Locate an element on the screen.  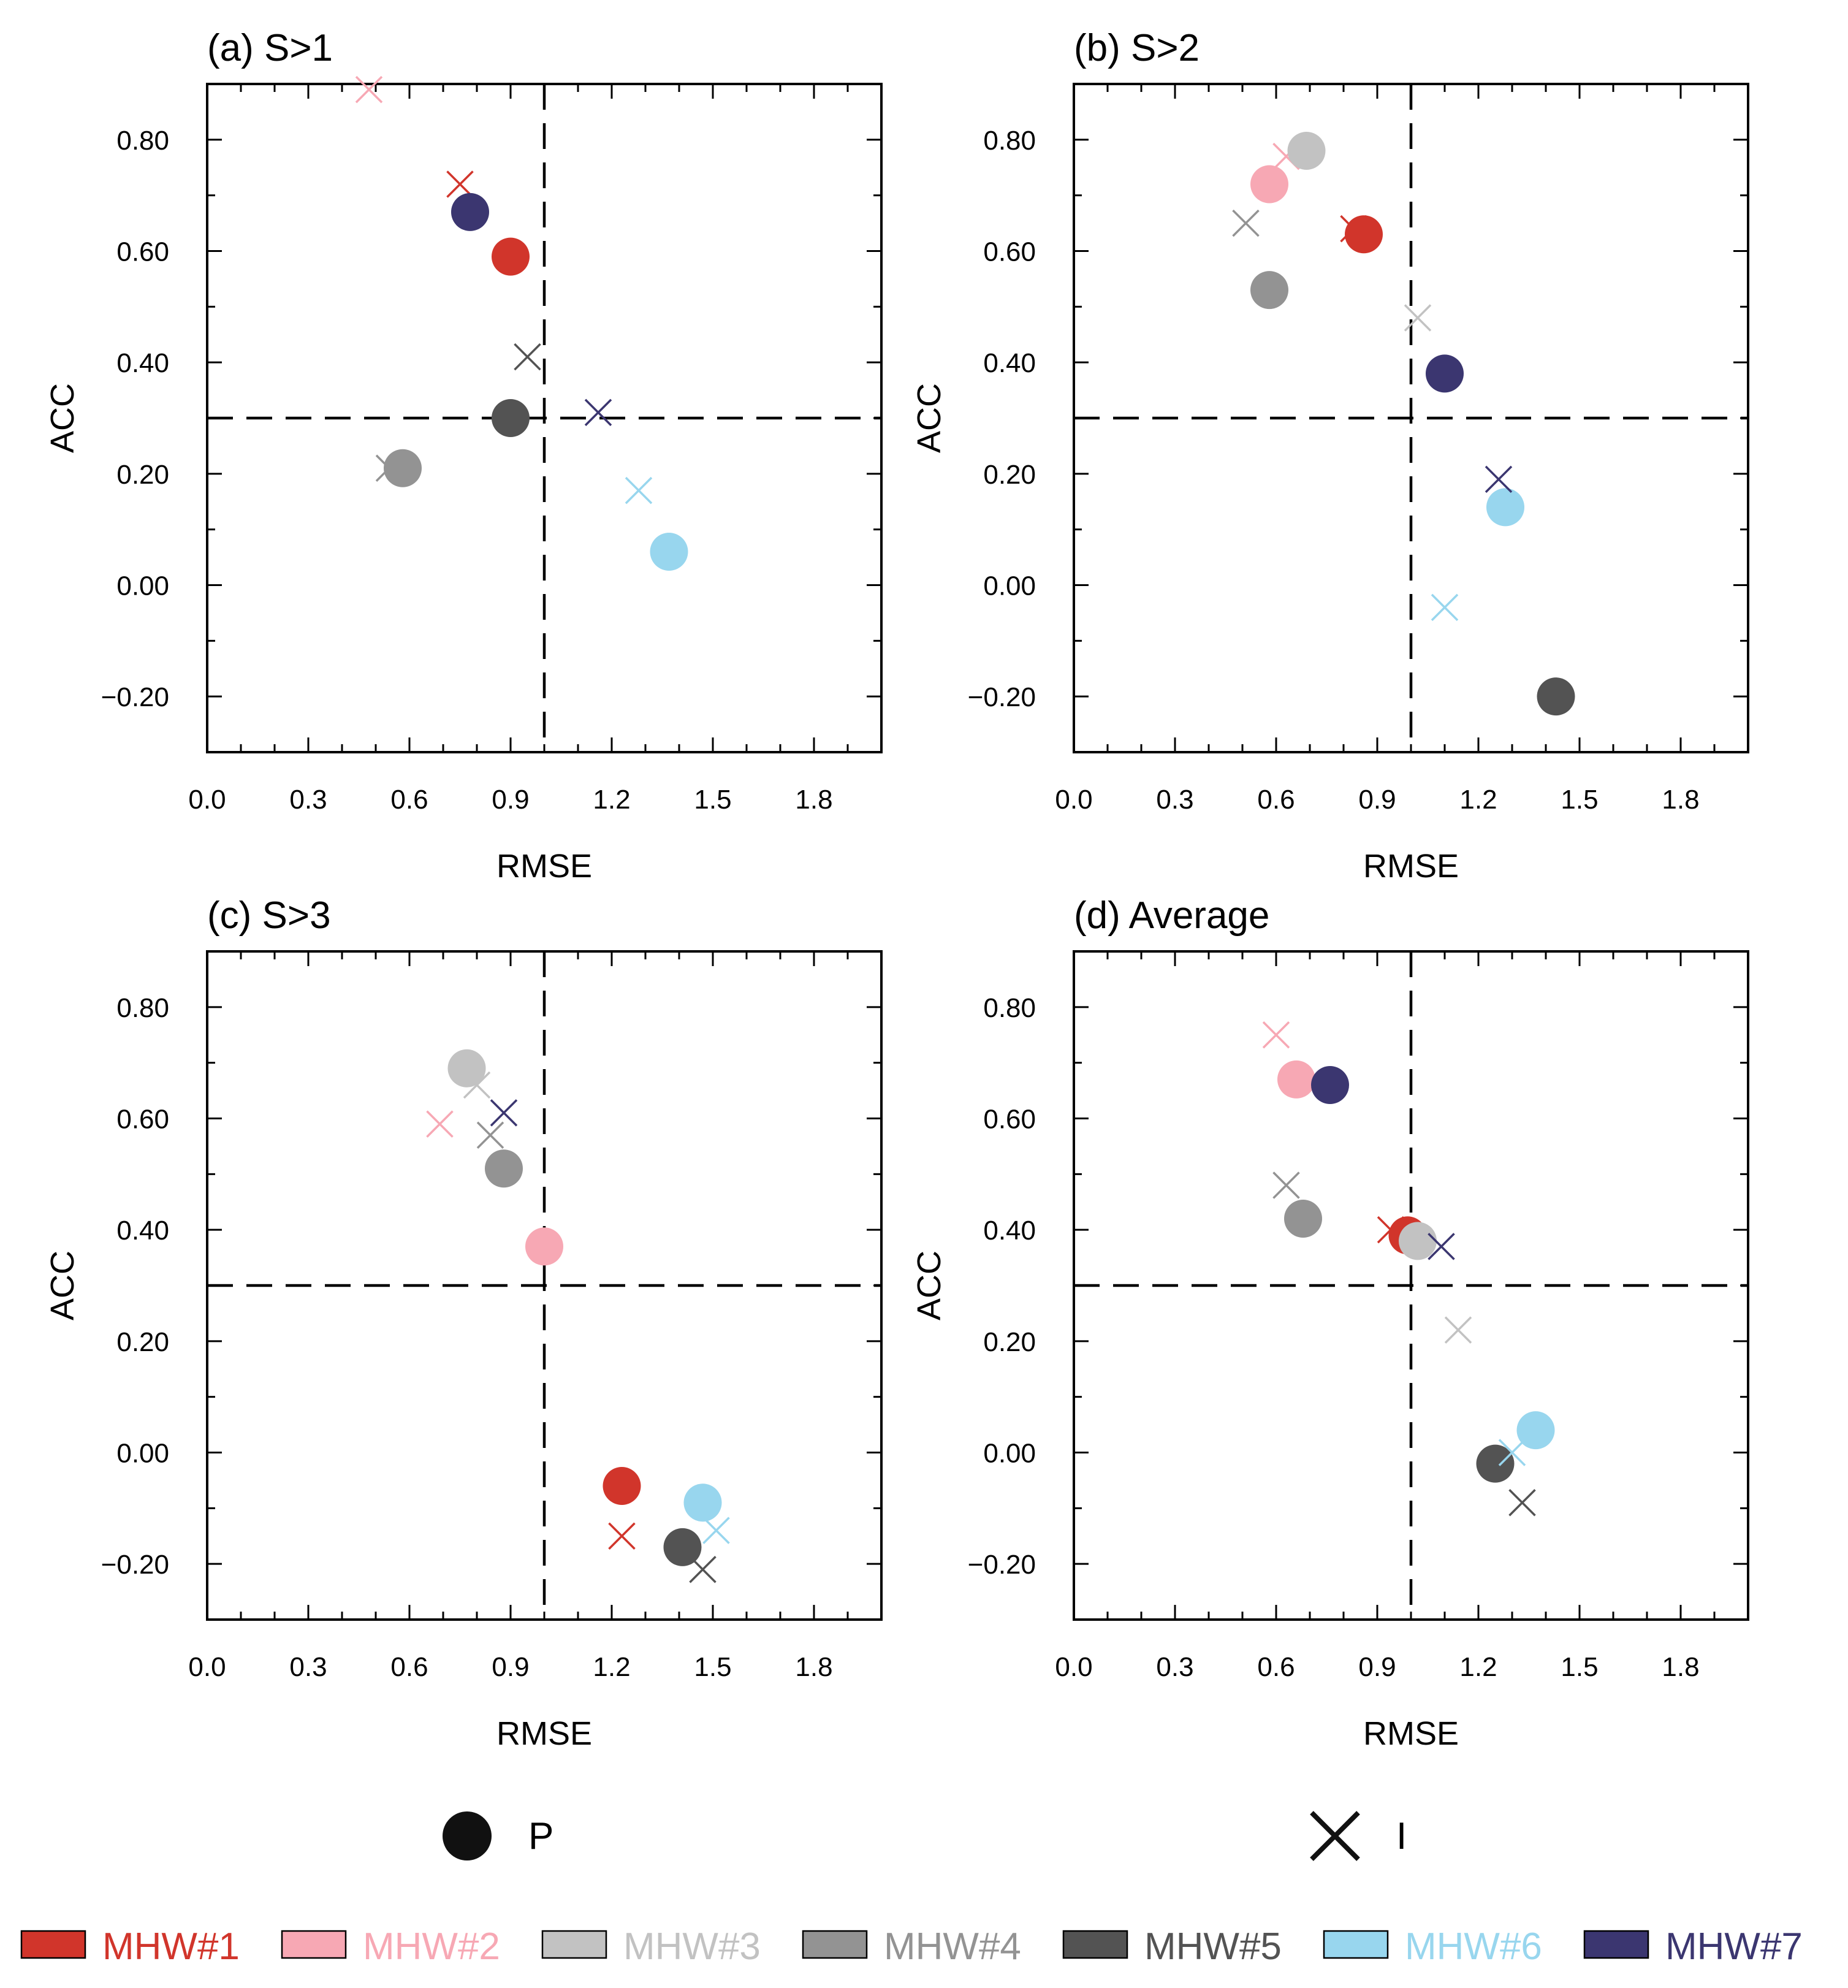
point-I-mhw5 is located at coordinates (527, 357).